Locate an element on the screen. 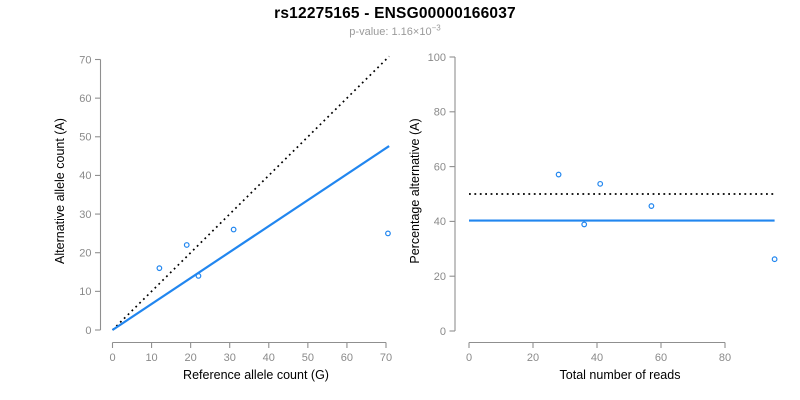 The image size is (800, 400). x-axis-title: Total number of reads is located at coordinates (620, 375).